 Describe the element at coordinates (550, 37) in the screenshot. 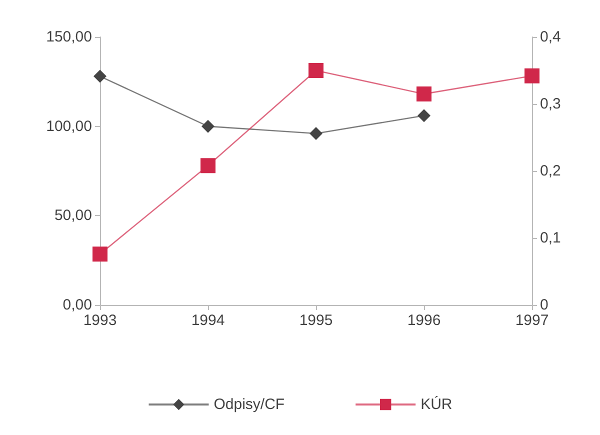

I see `y2-tick-label: 0,4` at that location.